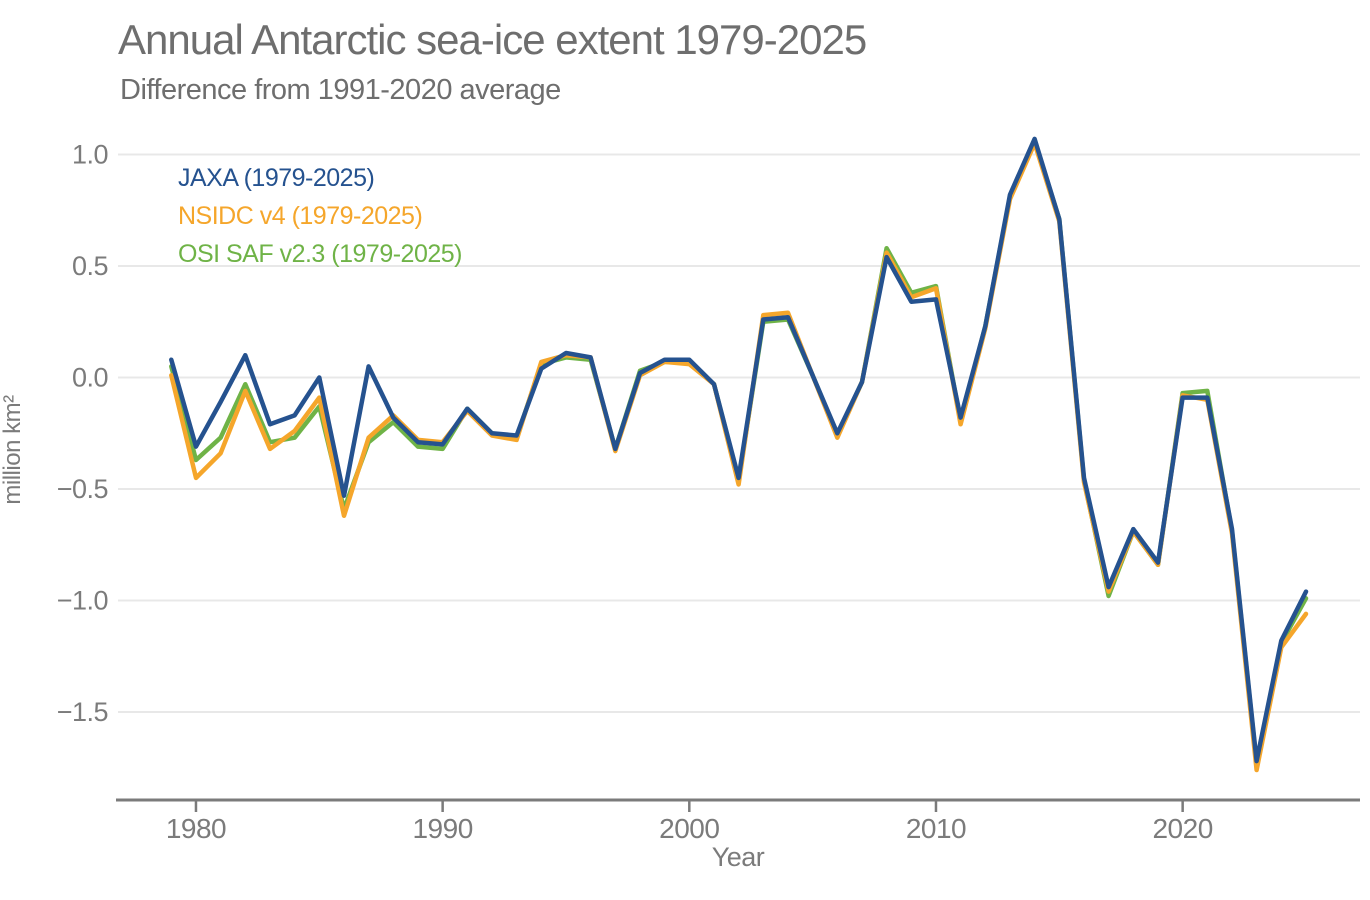 This screenshot has width=1370, height=900. I want to click on y-axis-title: million km², so click(13, 450).